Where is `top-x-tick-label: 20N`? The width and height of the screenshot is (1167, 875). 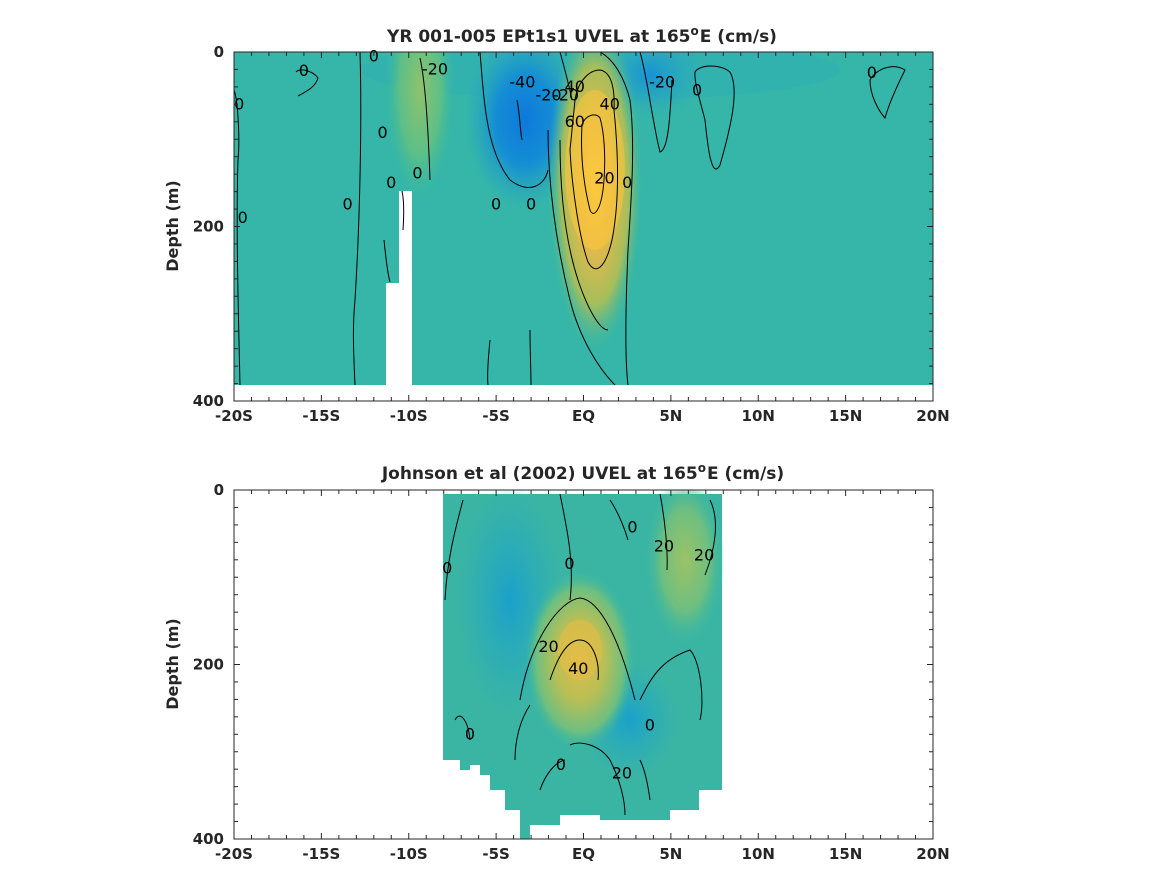
top-x-tick-label: 20N is located at coordinates (932, 416).